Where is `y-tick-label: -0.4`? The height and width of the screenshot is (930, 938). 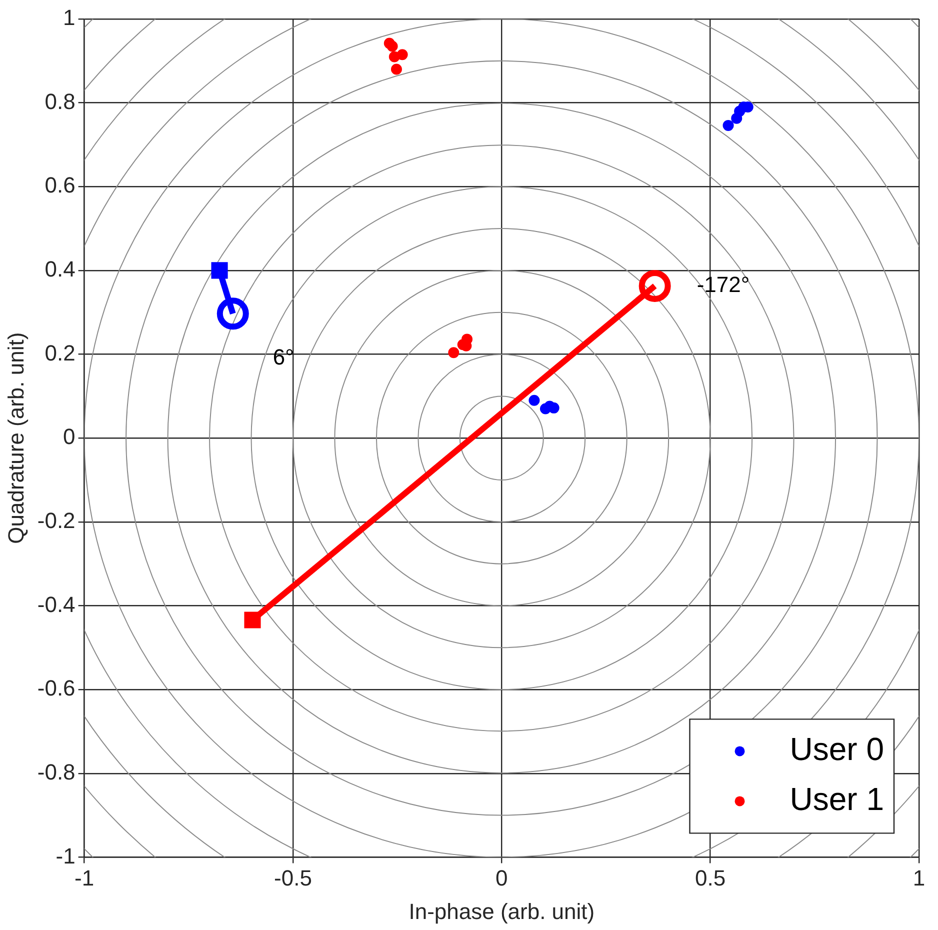
y-tick-label: -0.4 is located at coordinates (56, 604).